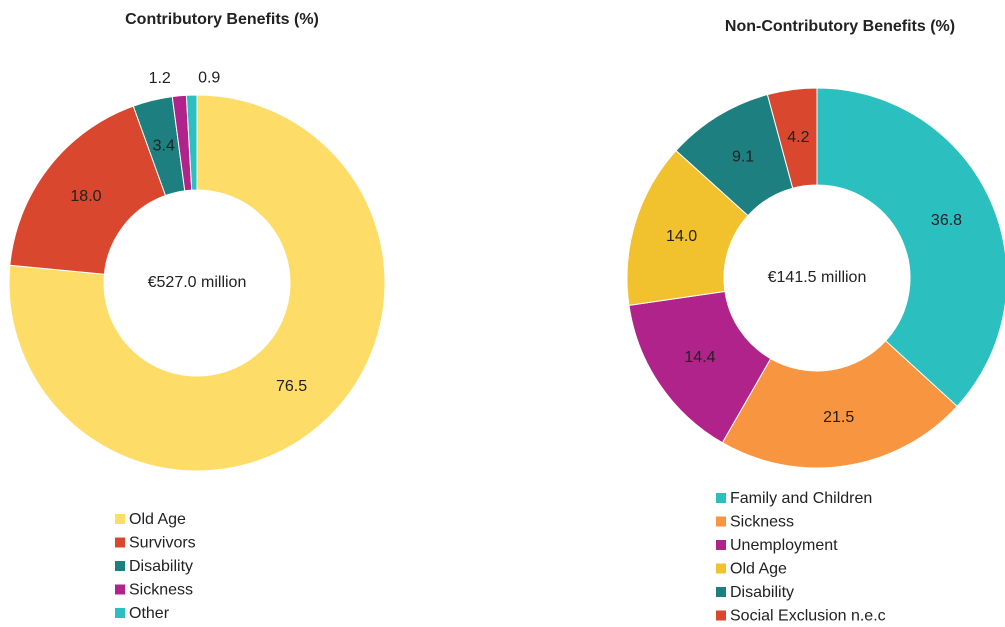 This screenshot has height=627, width=1005. What do you see at coordinates (85, 196) in the screenshot?
I see `data-label: 18.0` at bounding box center [85, 196].